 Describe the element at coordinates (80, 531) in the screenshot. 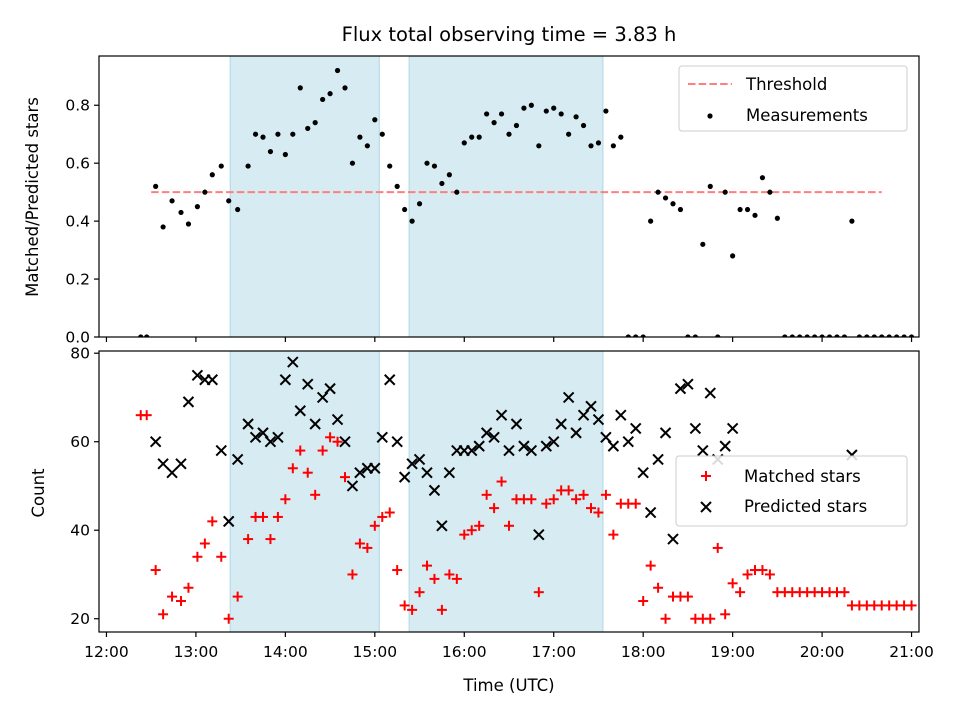

I see `bottom-y-tick-label-1: 40` at that location.